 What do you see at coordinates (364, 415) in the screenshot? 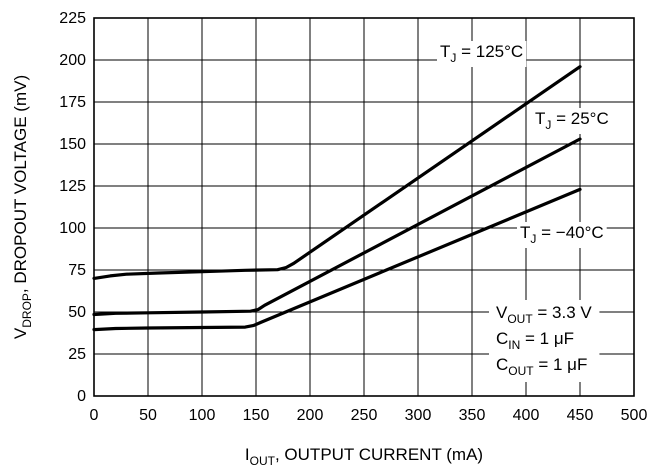
I see `x-tick-label: 250` at bounding box center [364, 415].